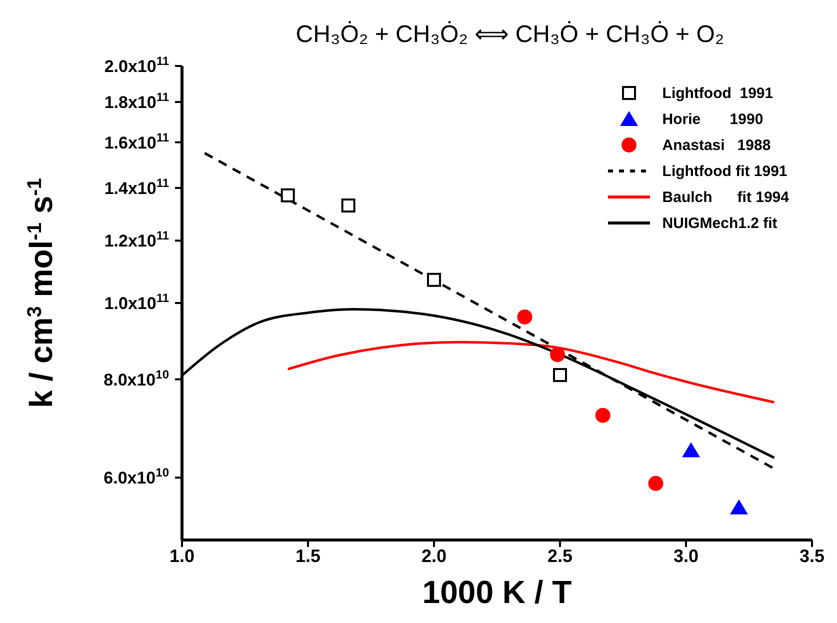 This screenshot has height=623, width=837. Describe the element at coordinates (137, 187) in the screenshot. I see `y-tick-label: 1.4x10$^{11}$` at that location.